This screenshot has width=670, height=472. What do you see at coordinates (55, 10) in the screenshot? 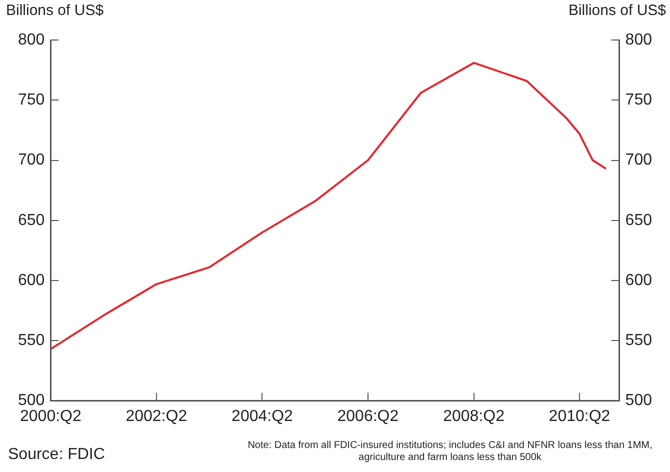
I see `y-axis-title: Billions of US$` at bounding box center [55, 10].